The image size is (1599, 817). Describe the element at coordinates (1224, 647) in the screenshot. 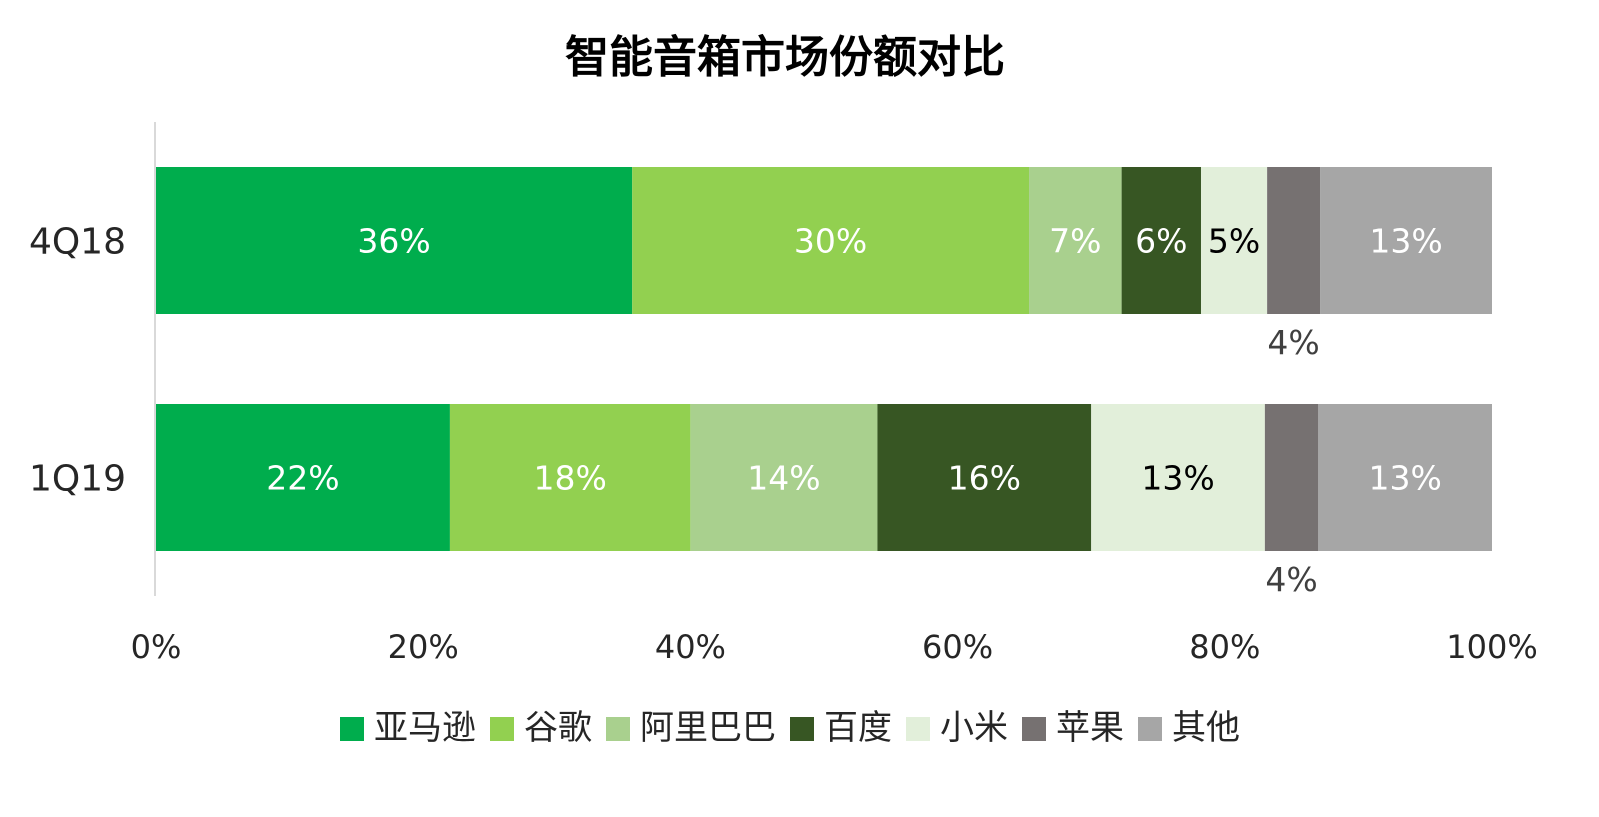

I see `x-tick-label: 80%` at that location.